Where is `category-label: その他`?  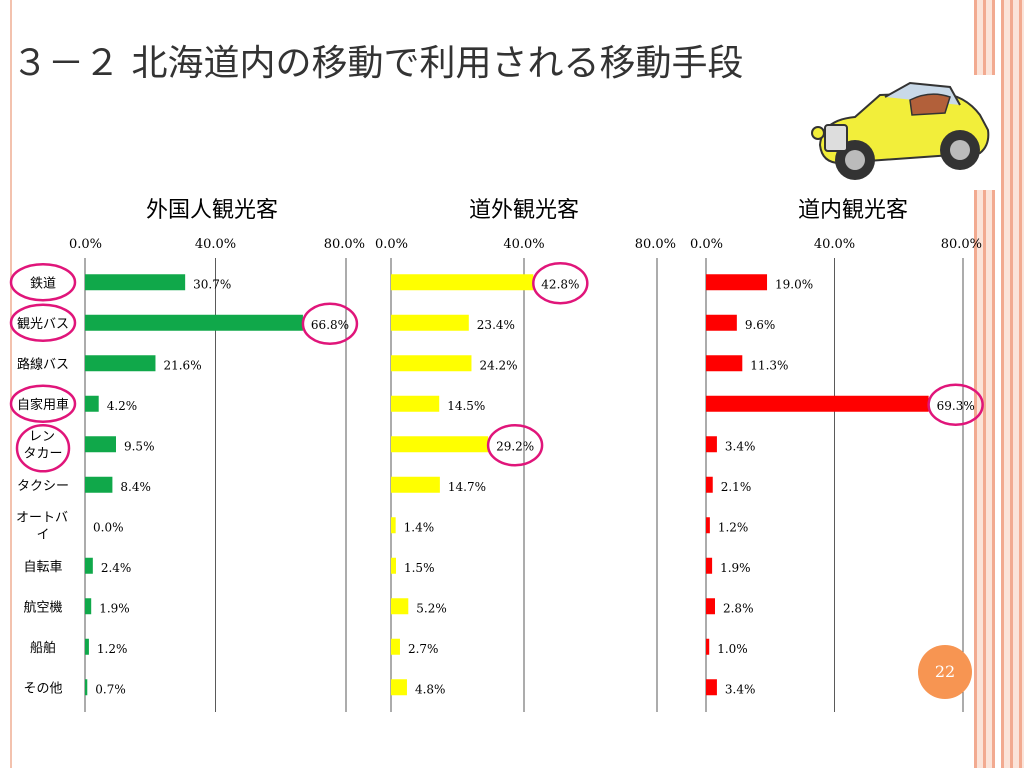
category-label: その他 is located at coordinates (42, 688).